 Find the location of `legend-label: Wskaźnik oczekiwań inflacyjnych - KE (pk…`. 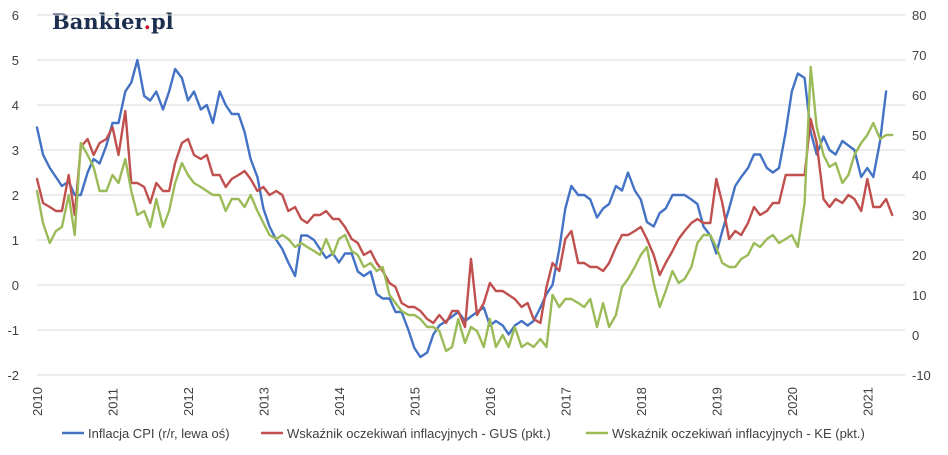

legend-label: Wskaźnik oczekiwań inflacyjnych - KE (pk… is located at coordinates (738, 433).